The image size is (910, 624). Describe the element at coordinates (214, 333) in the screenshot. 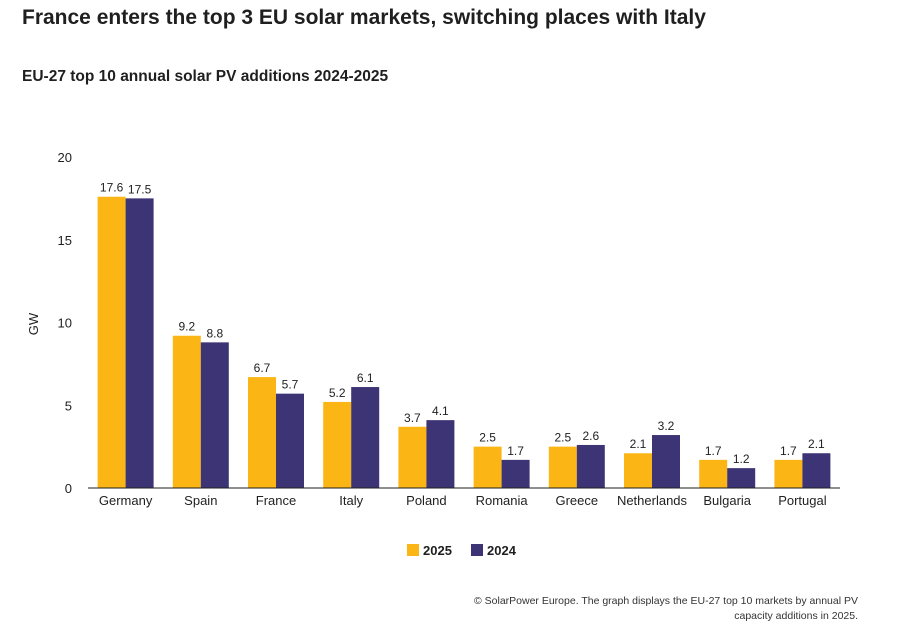

I see `bar-value-label: 8.8` at that location.